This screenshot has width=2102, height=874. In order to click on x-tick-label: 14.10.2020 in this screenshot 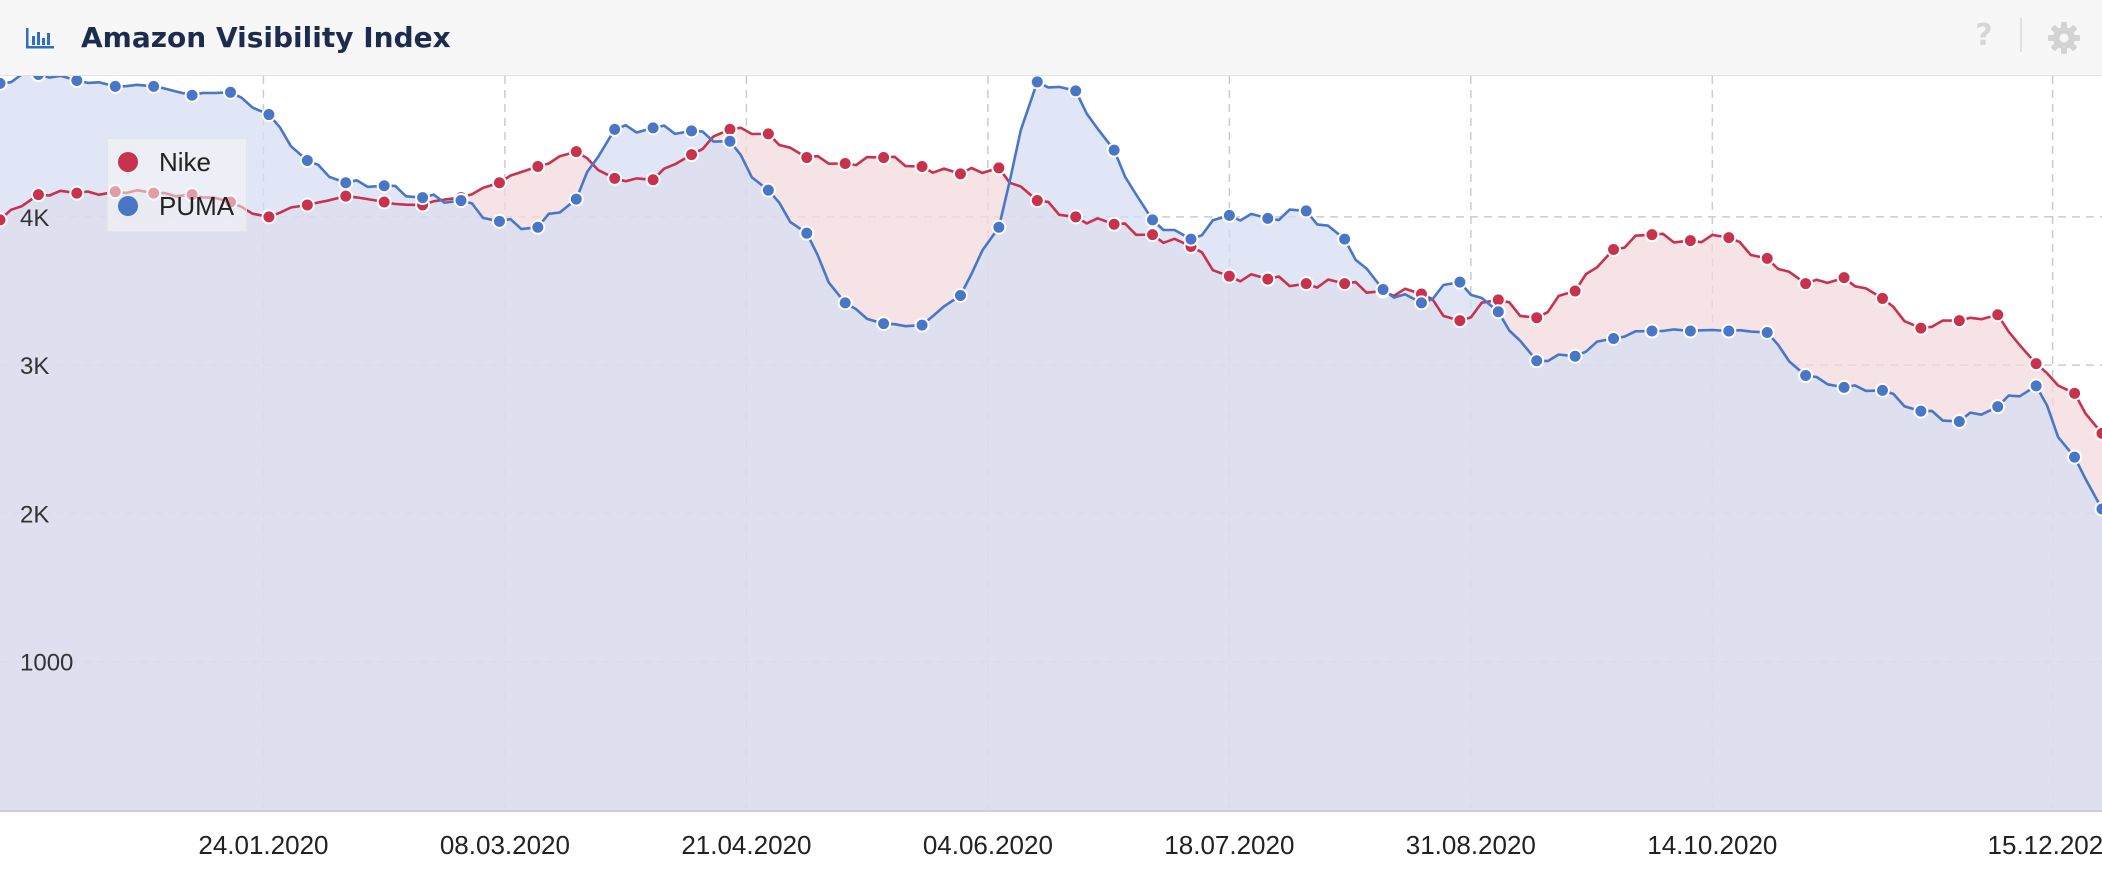, I will do `click(1712, 845)`.